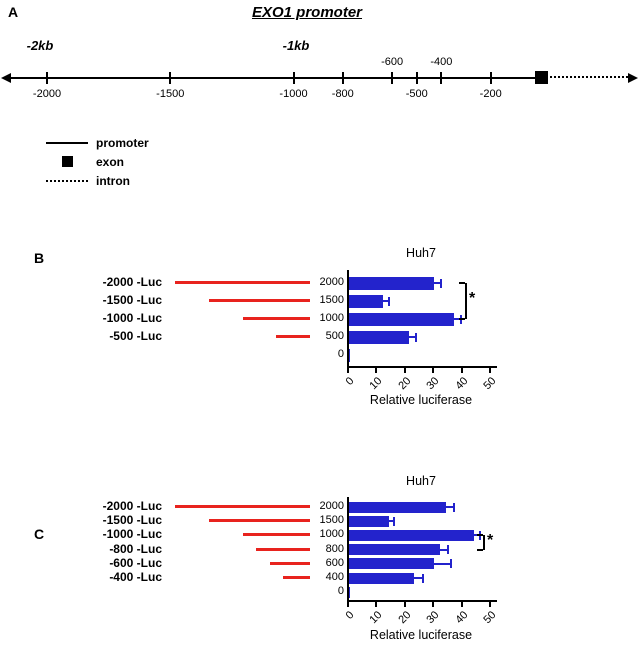 Image resolution: width=644 pixels, height=646 pixels. I want to click on construct-label: -500 -Luc, so click(135, 336).